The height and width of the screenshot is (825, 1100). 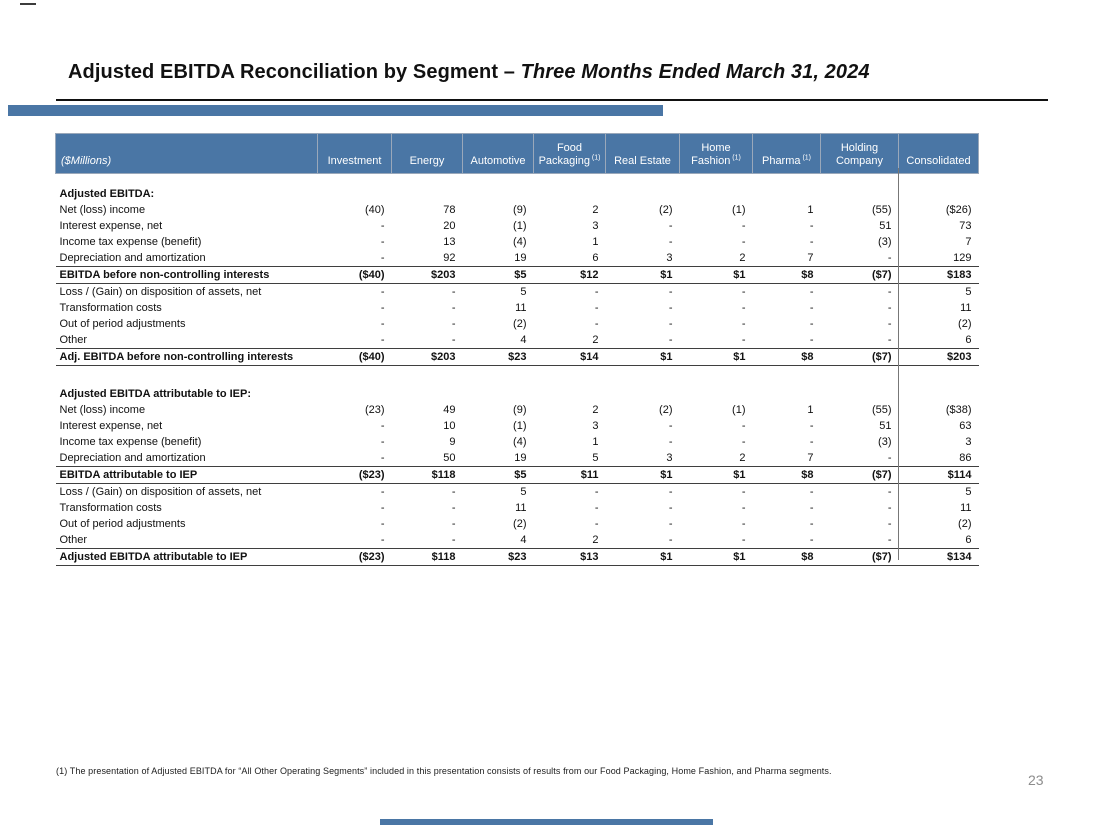 What do you see at coordinates (968, 340) in the screenshot?
I see `cell-consolidated: 6` at bounding box center [968, 340].